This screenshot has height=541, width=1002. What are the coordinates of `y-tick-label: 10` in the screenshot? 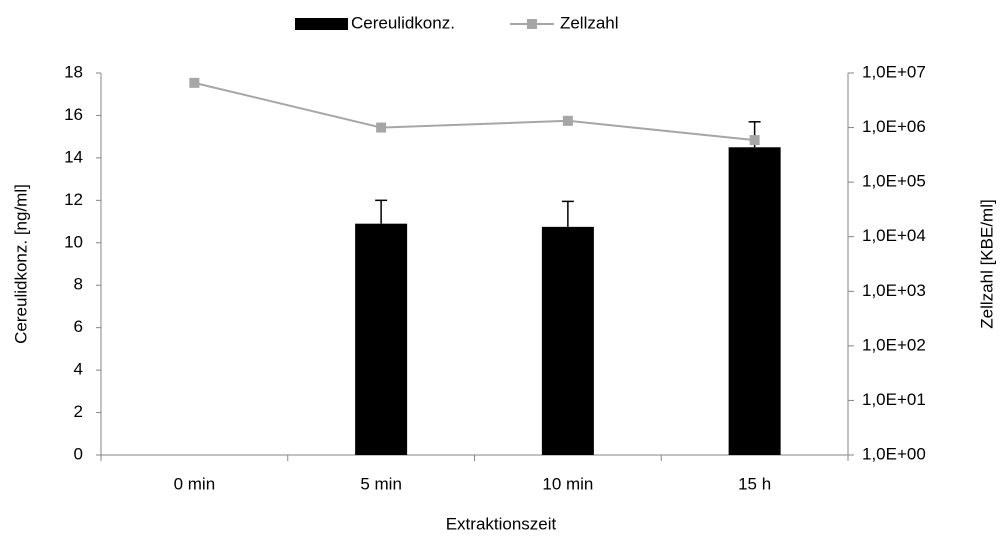 It's located at (73, 241).